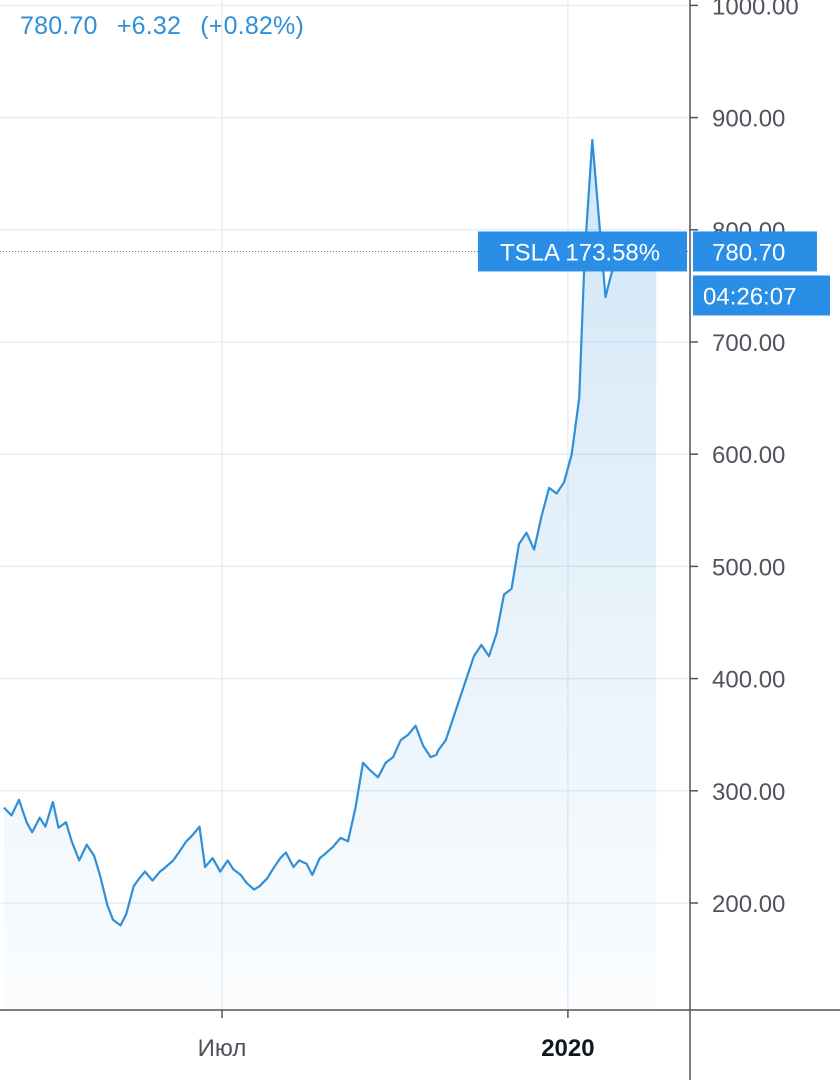  I want to click on last-time-tag, so click(761, 295).